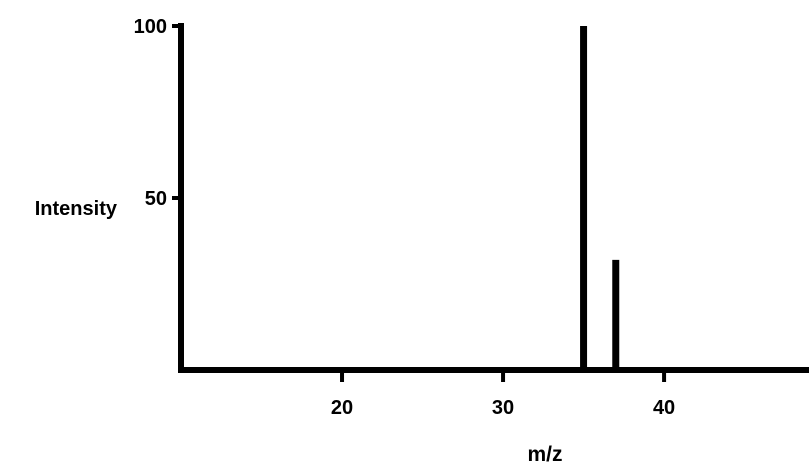 Image resolution: width=809 pixels, height=466 pixels. I want to click on y-tick-label: 100, so click(150, 27).